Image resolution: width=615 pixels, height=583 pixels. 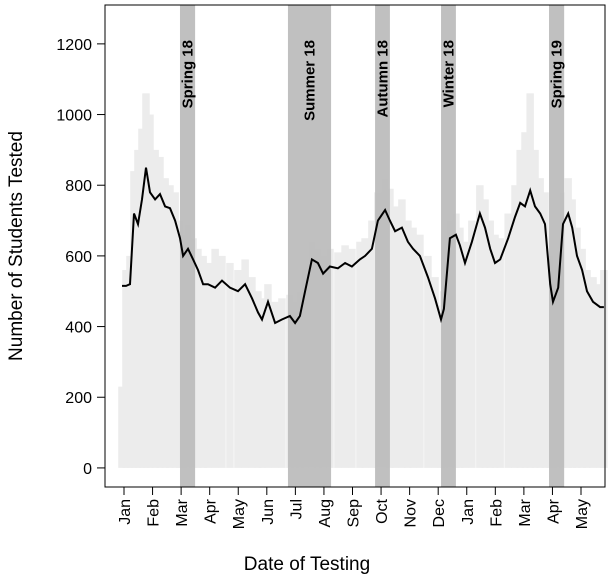 What do you see at coordinates (382, 79) in the screenshot?
I see `term-label: Autumn 18` at bounding box center [382, 79].